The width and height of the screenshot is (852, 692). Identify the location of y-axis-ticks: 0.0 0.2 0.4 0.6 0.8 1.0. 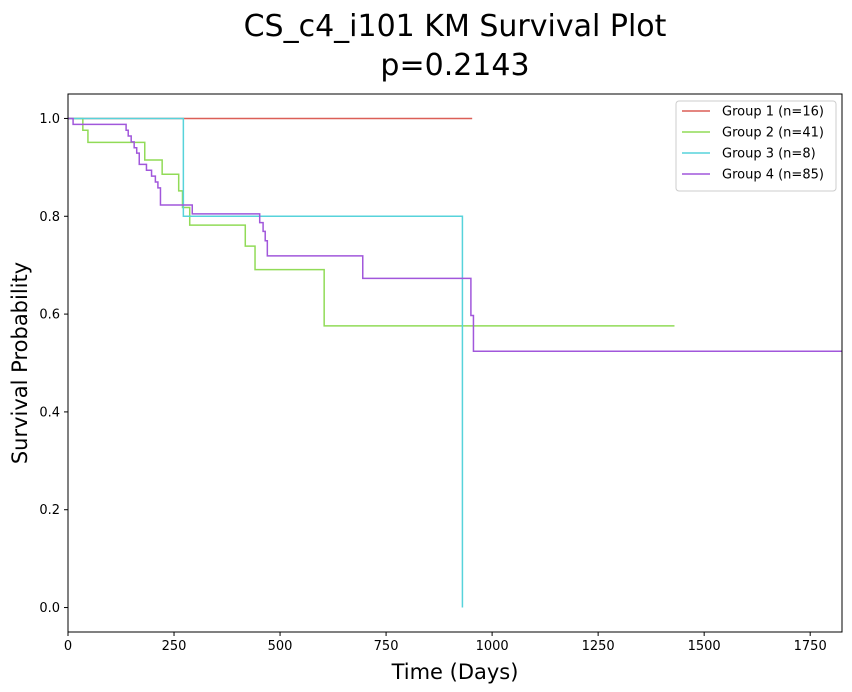
(53, 364).